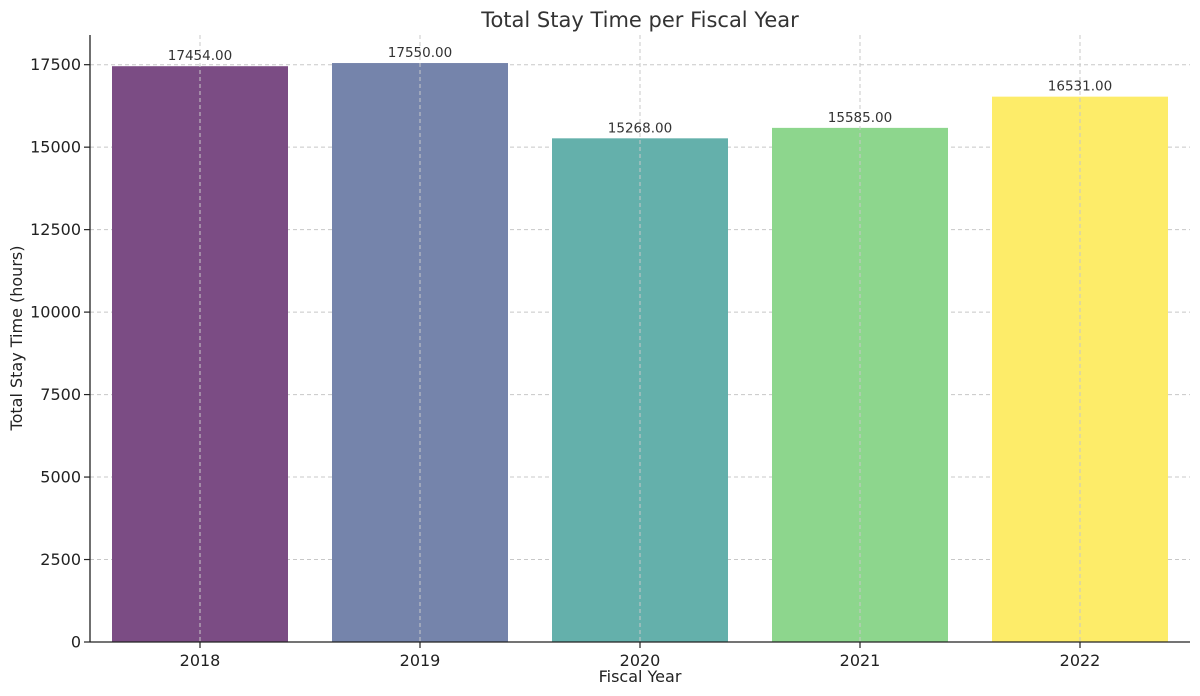 The image size is (1200, 696). What do you see at coordinates (76, 642) in the screenshot?
I see `y-tick-label: 0` at bounding box center [76, 642].